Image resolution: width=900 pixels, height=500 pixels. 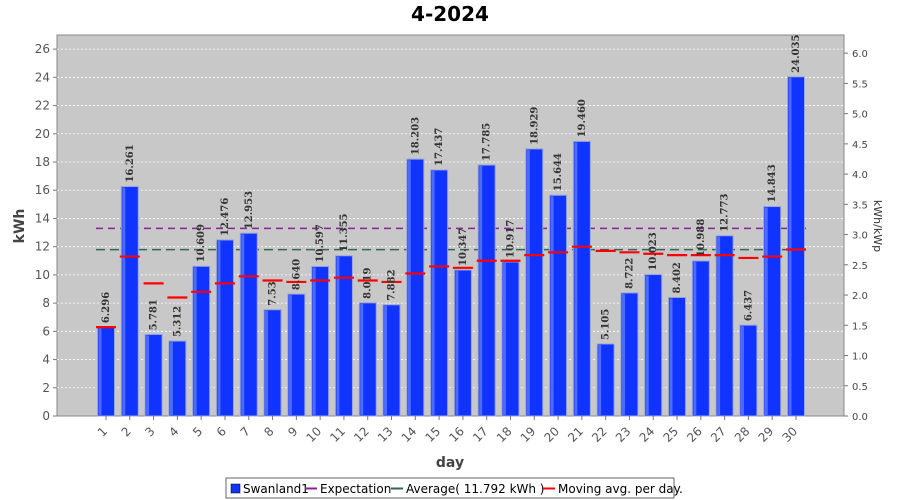 What do you see at coordinates (480, 434) in the screenshot?
I see `x-tick-label: 17` at bounding box center [480, 434].